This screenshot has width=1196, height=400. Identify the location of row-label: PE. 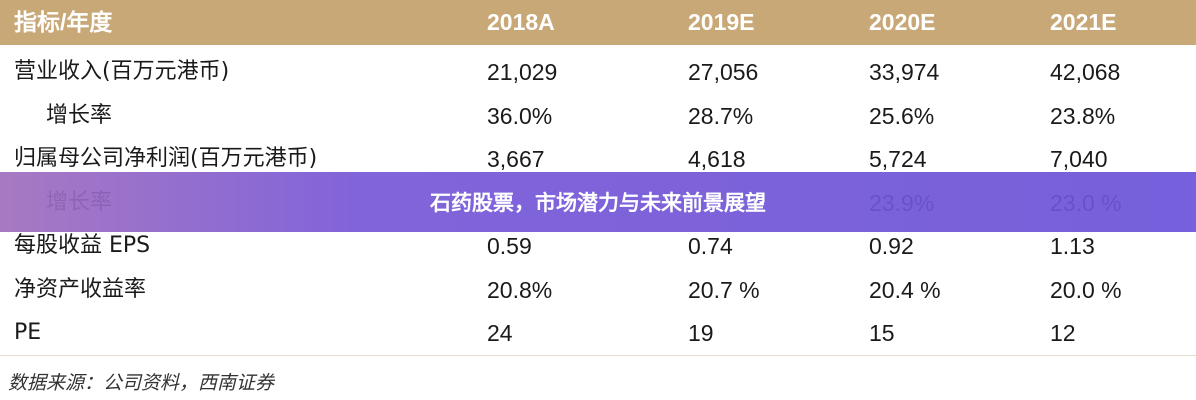
(28, 332).